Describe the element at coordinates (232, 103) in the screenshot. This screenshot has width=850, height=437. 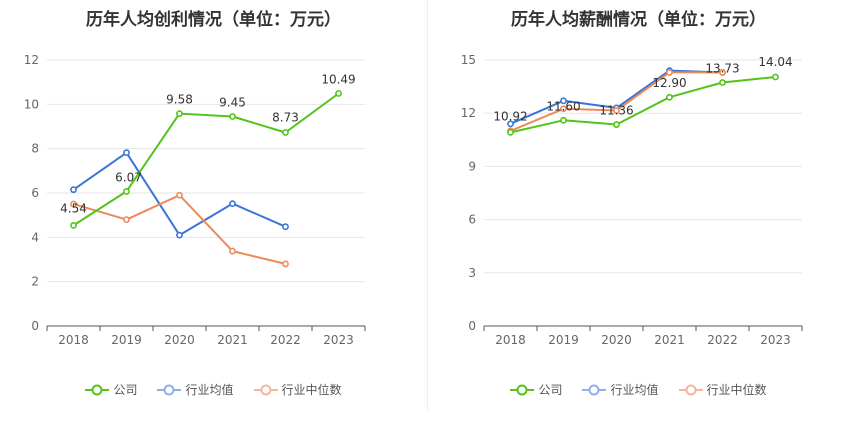
I see `data-label: 9.45` at that location.